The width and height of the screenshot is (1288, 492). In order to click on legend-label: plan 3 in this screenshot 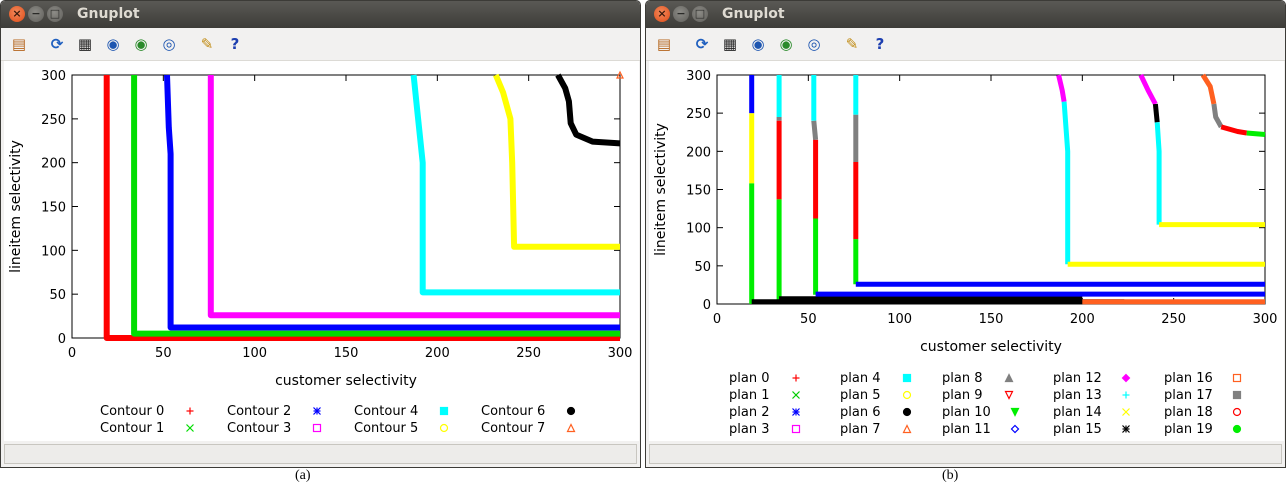, I will do `click(749, 429)`.